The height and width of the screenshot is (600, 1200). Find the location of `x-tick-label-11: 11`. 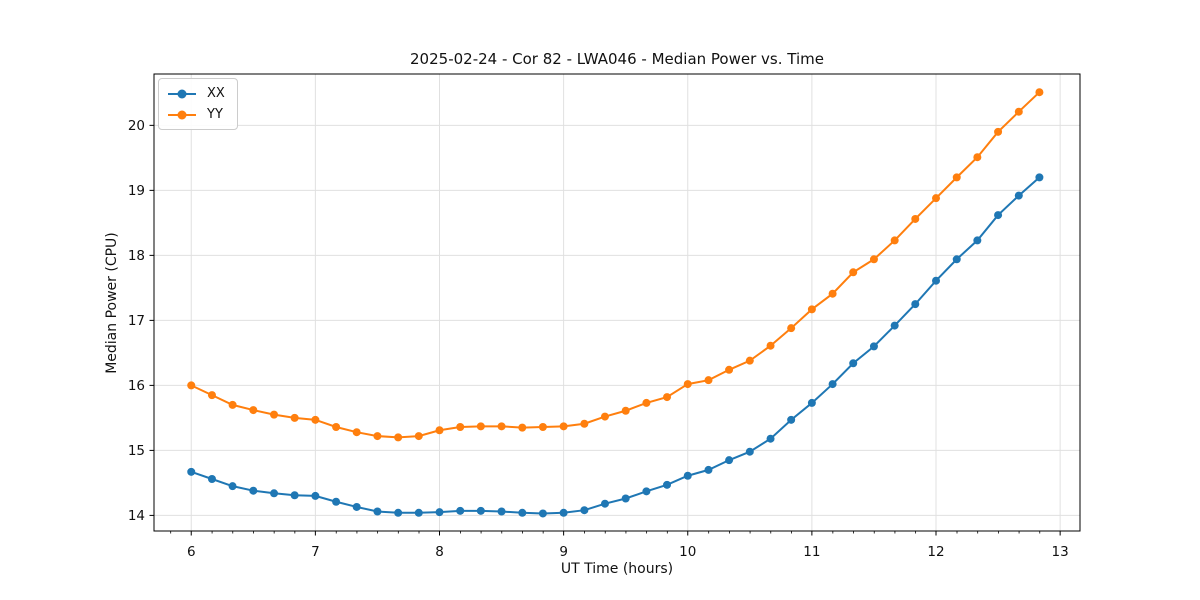

x-tick-label-11: 11 is located at coordinates (811, 552).